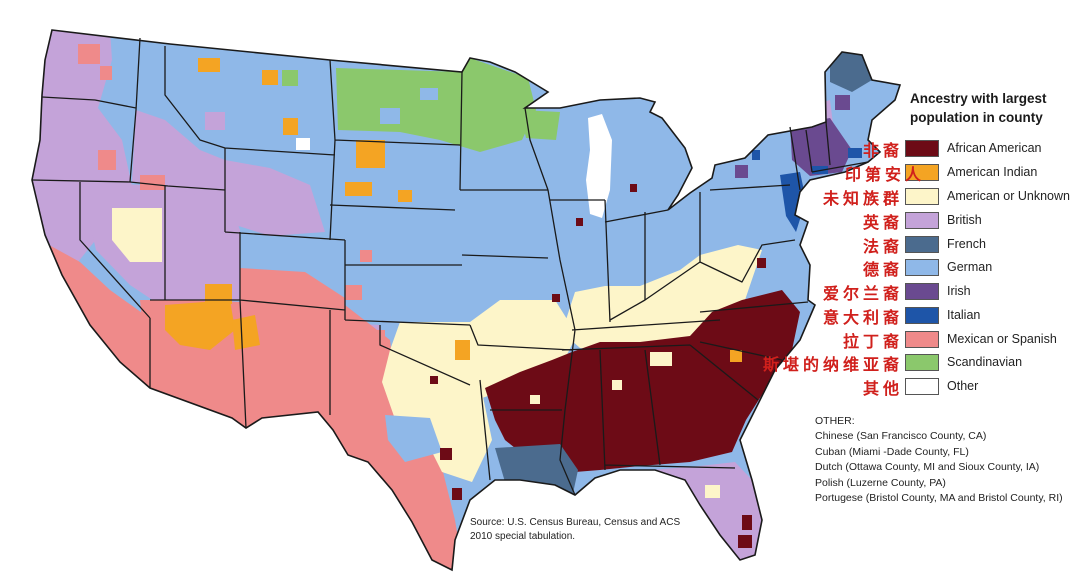 The image size is (1080, 581). I want to click on legend-zh-label: 法裔, so click(882, 246).